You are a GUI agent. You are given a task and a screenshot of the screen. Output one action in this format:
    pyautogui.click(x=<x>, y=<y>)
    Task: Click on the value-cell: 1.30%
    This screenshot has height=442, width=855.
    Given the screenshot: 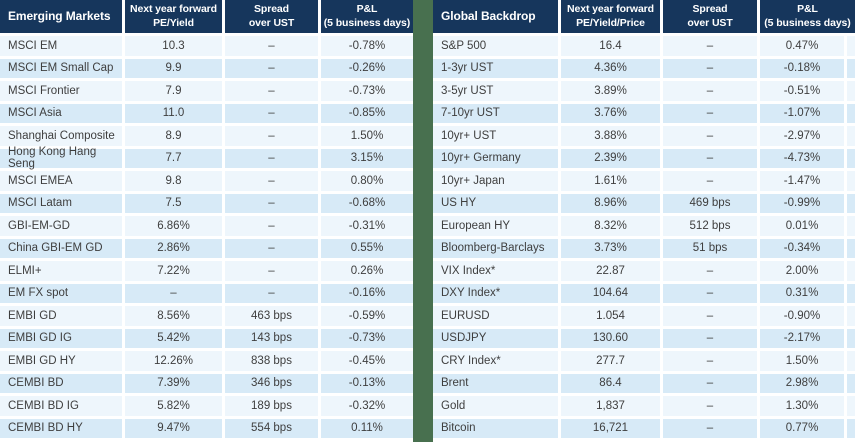 What is the action you would take?
    pyautogui.click(x=802, y=406)
    